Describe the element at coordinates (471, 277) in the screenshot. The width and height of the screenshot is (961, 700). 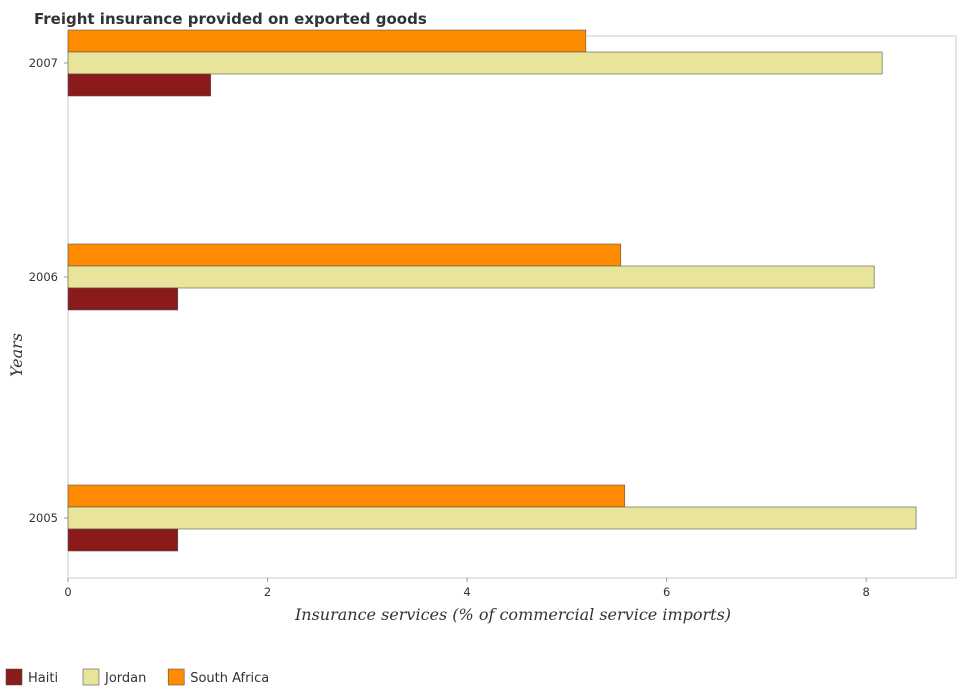
I see `bar-jordan-2006` at that location.